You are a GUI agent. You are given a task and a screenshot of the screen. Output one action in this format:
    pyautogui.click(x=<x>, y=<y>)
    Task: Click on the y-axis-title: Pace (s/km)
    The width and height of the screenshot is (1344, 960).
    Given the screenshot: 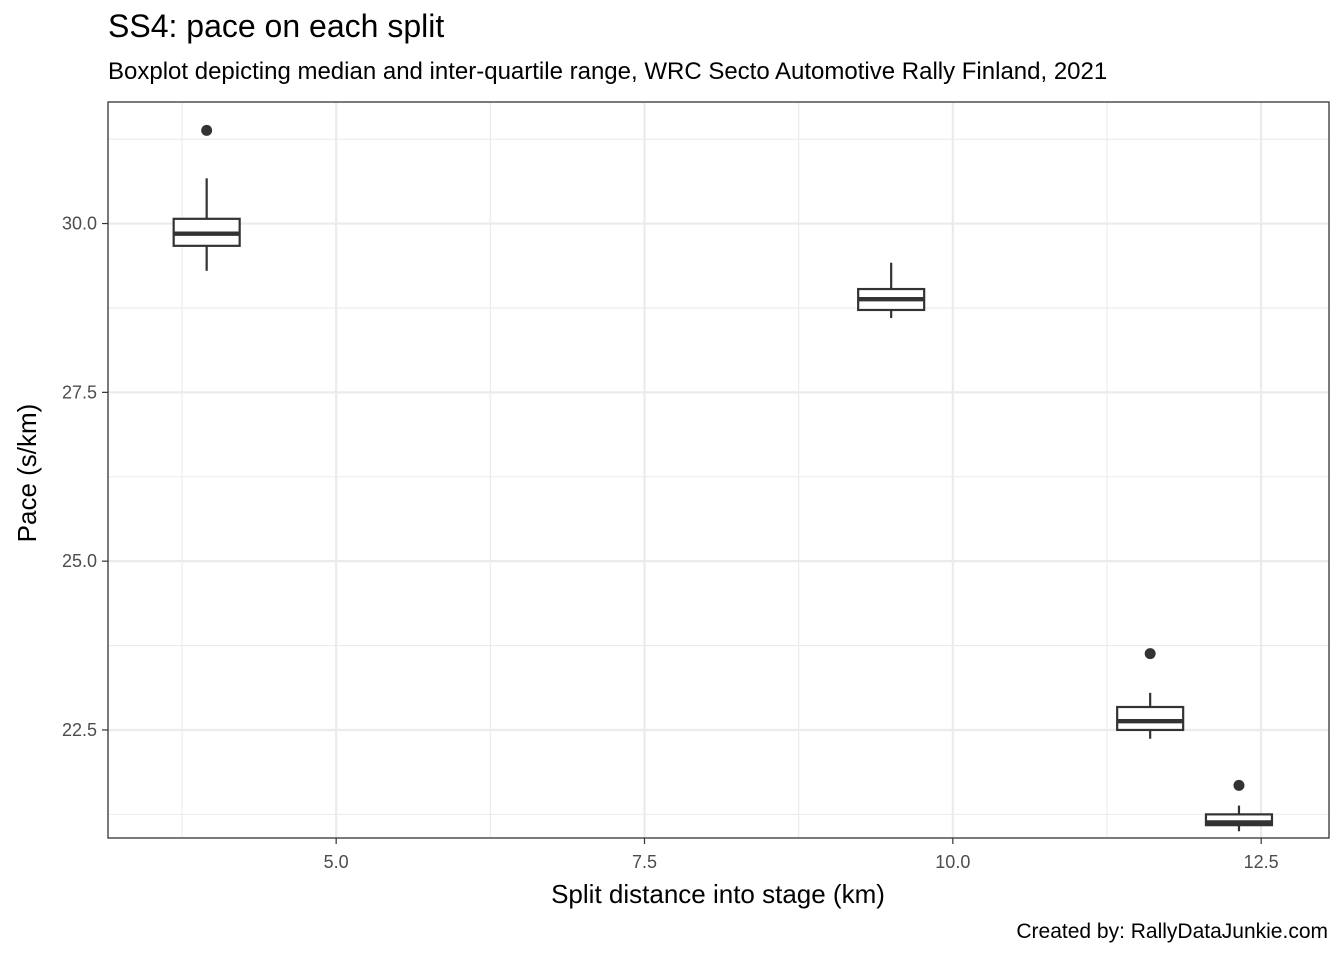 What is the action you would take?
    pyautogui.click(x=27, y=473)
    